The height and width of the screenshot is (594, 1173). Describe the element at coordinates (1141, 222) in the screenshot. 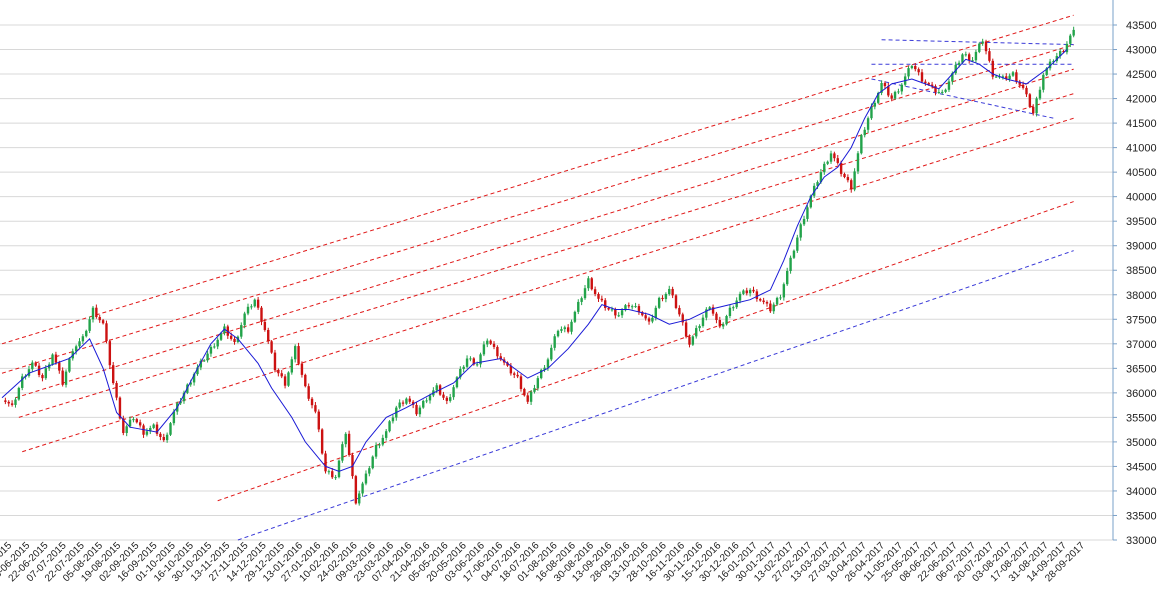

I see `y-tick-label: 39500` at that location.